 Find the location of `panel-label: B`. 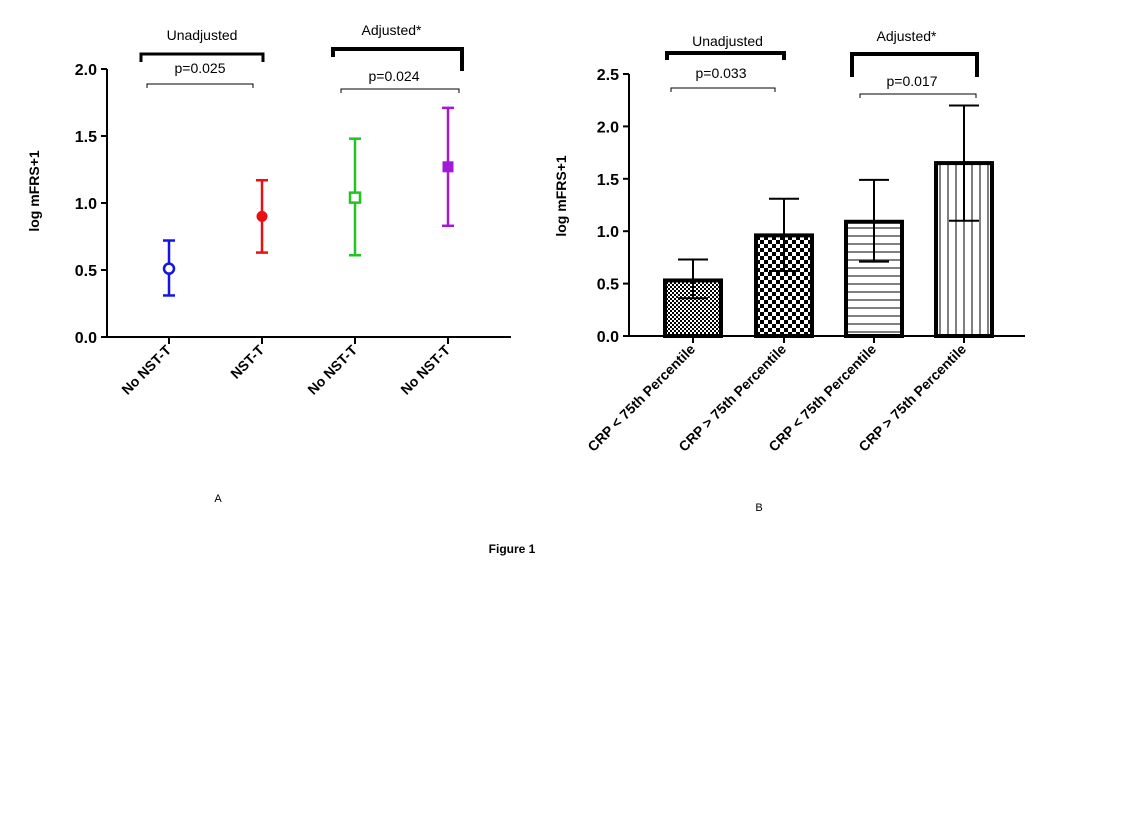

panel-label: B is located at coordinates (758, 508).